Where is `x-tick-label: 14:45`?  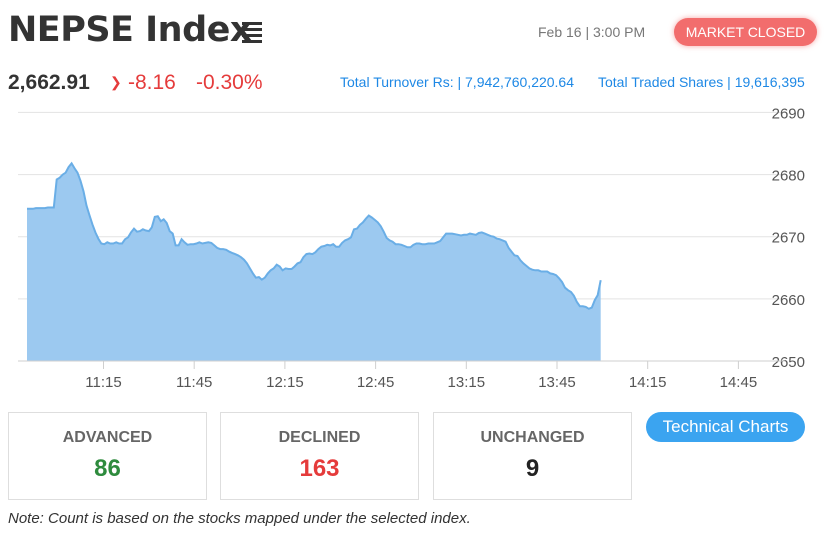
x-tick-label: 14:45 is located at coordinates (739, 382).